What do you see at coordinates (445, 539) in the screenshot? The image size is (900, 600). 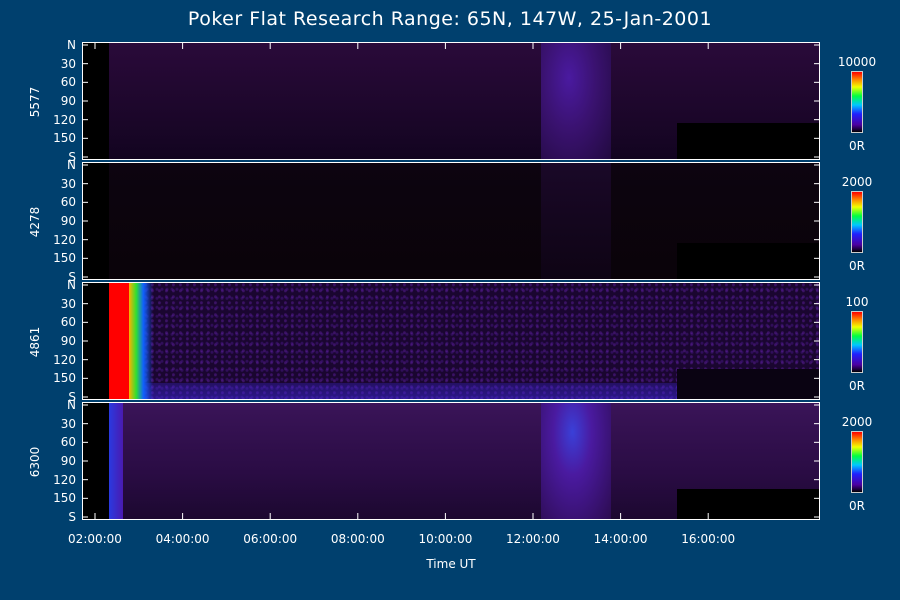 I see `x-tick-label: 10:00:00` at bounding box center [445, 539].